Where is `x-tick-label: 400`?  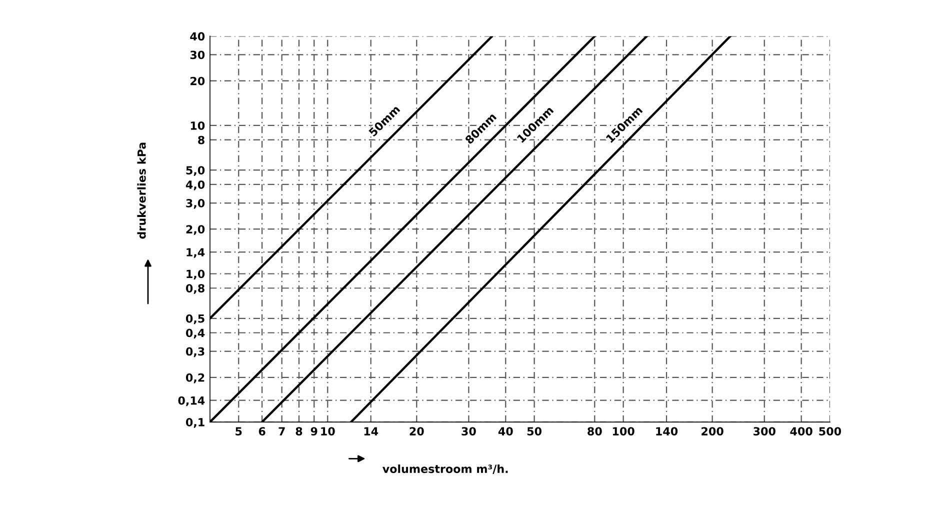 x-tick-label: 400 is located at coordinates (801, 431).